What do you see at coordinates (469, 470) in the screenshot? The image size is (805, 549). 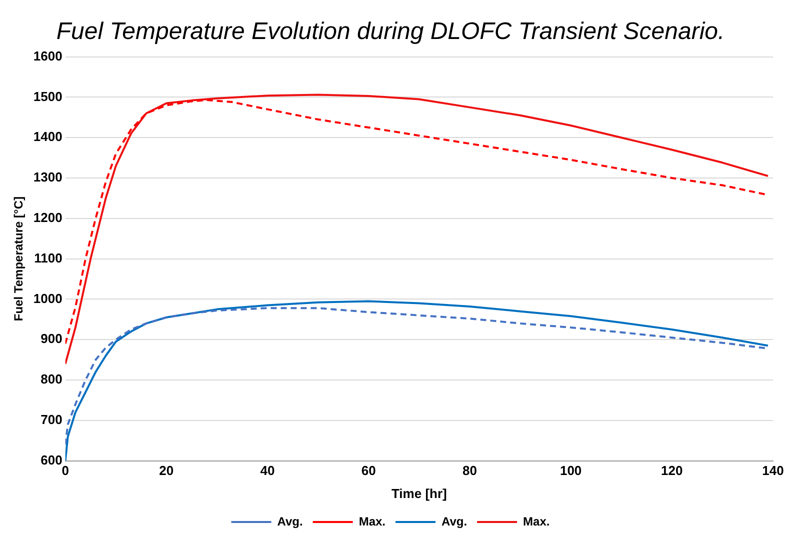 I see `x-tick-label: 80` at bounding box center [469, 470].